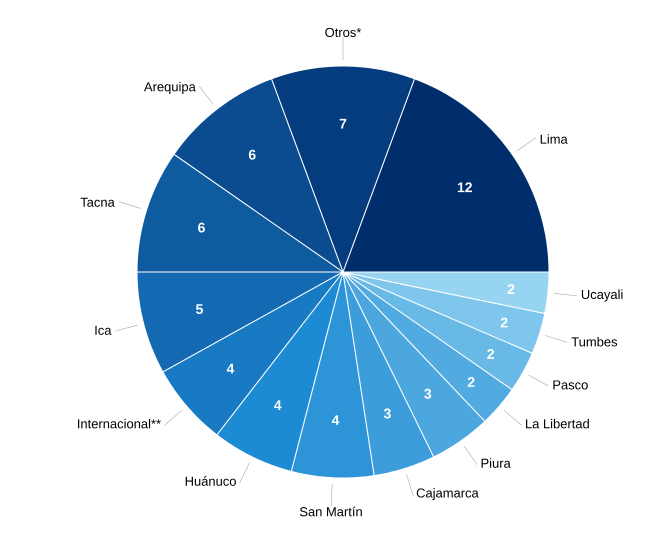  I want to click on slice-label: La Libertad, so click(557, 423).